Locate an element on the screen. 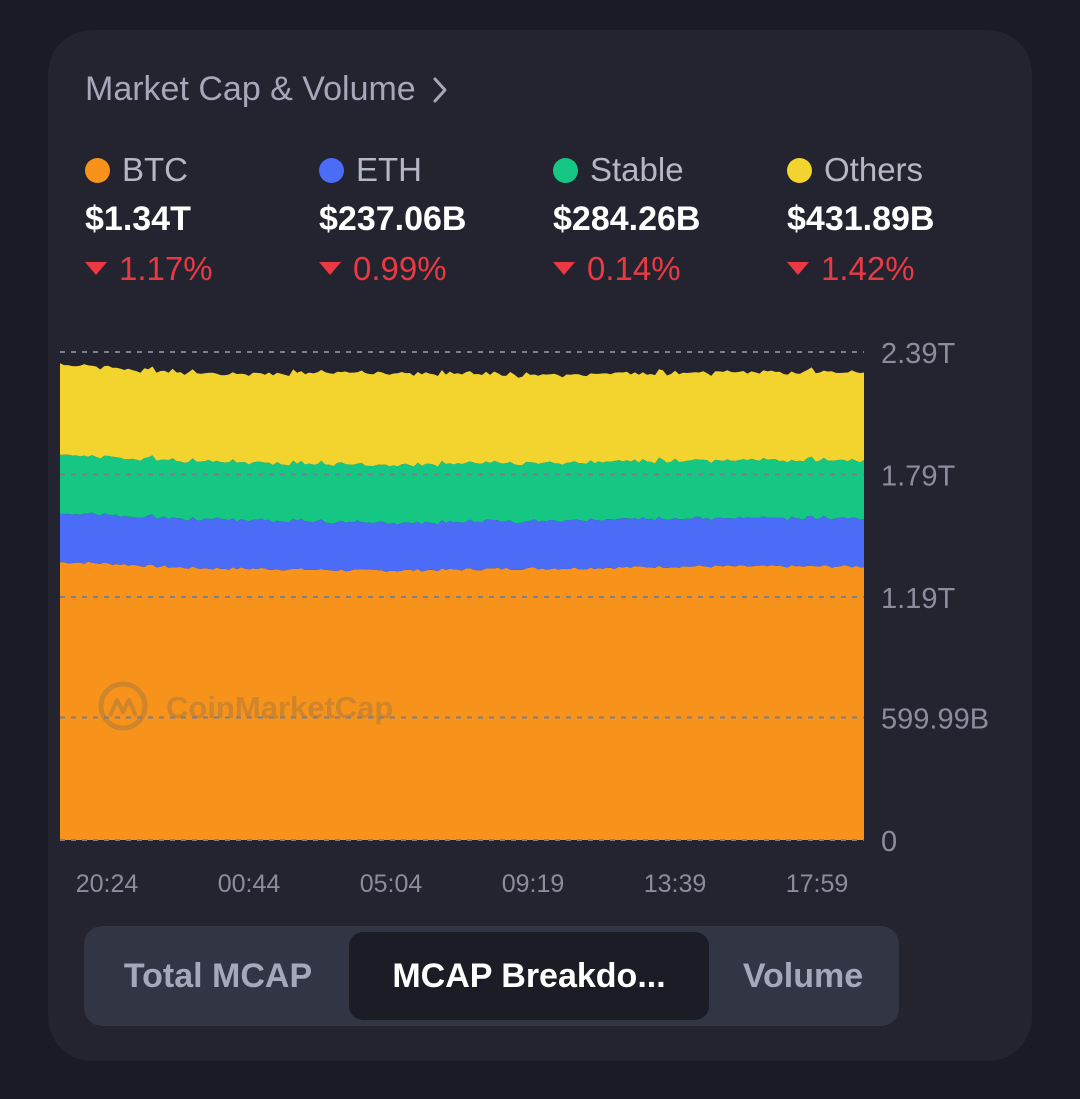 The image size is (1080, 1099). stat-name: BTC is located at coordinates (155, 169).